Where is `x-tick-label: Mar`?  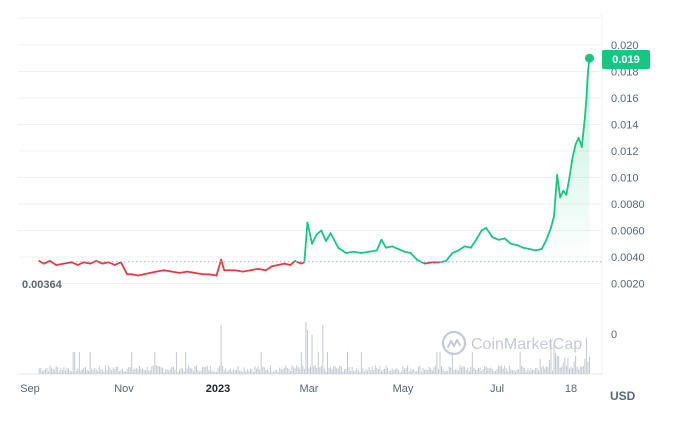 x-tick-label: Mar is located at coordinates (309, 389).